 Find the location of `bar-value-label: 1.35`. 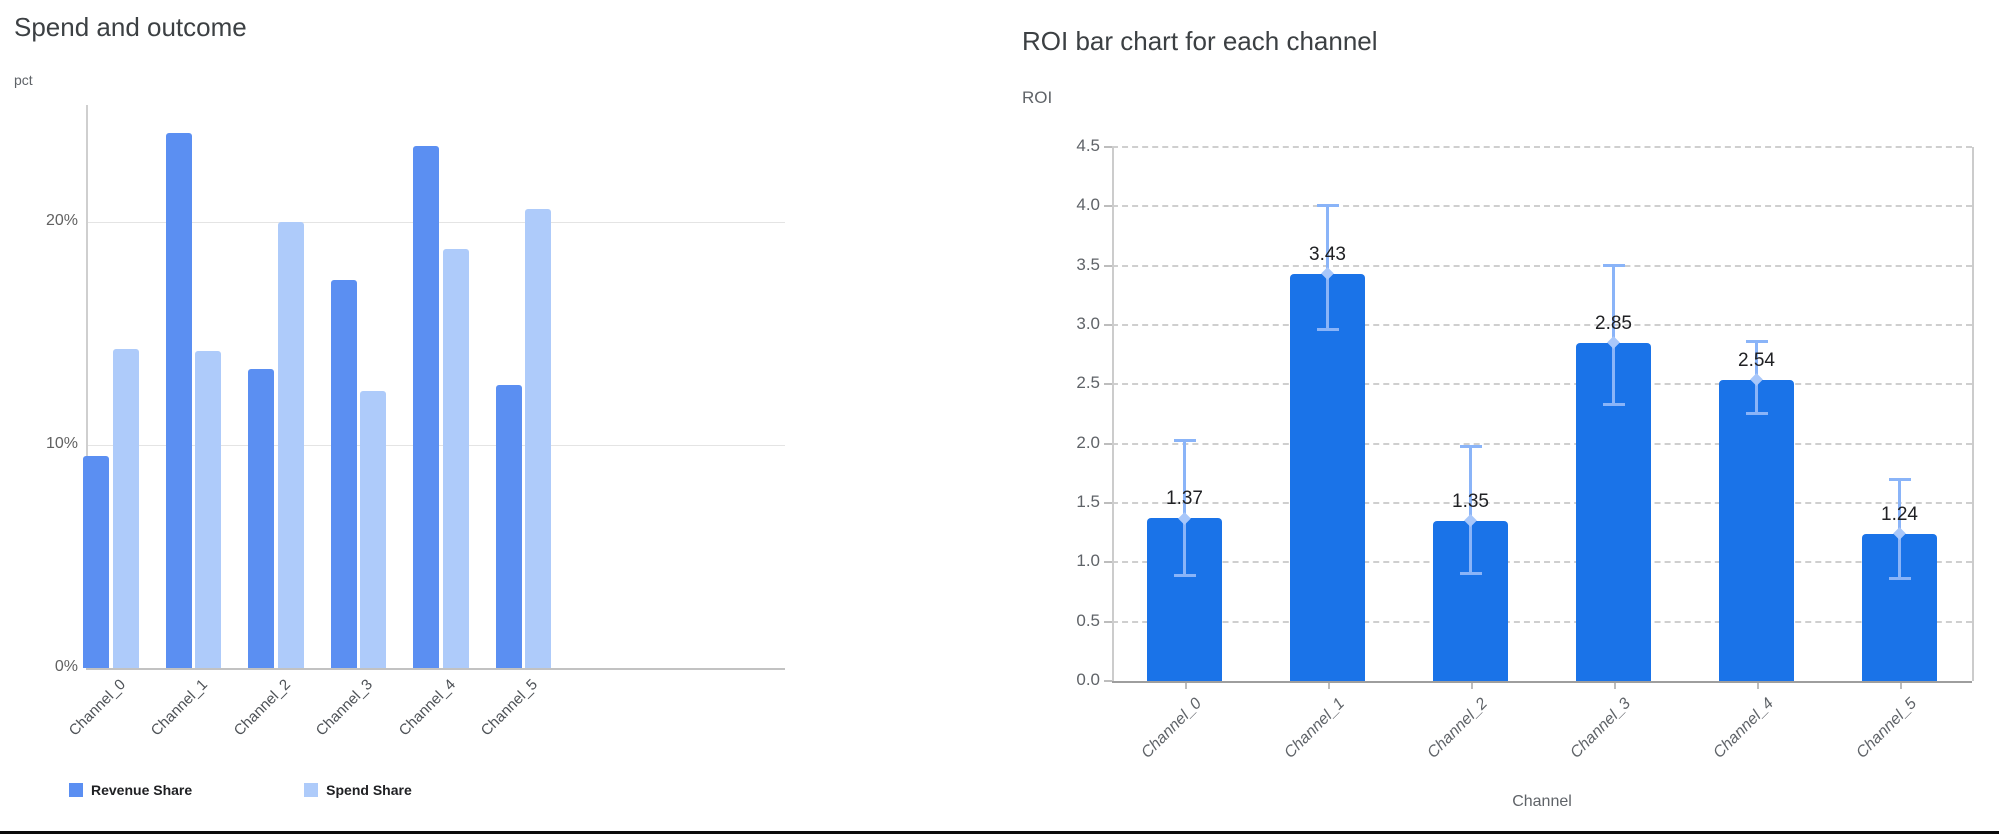

bar-value-label: 1.35 is located at coordinates (1470, 501).